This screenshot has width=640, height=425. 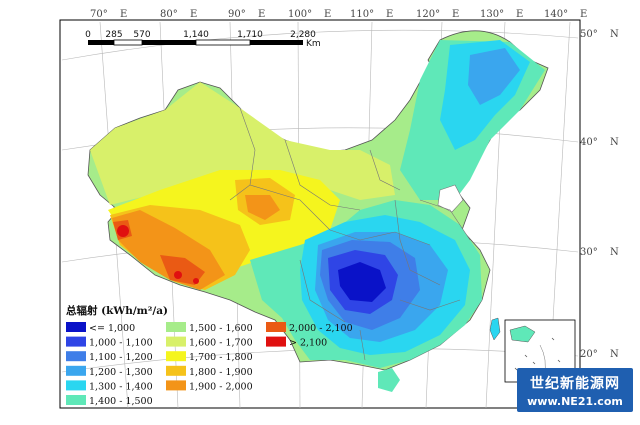 I want to click on lon-label-140: 140°, so click(x=556, y=14).